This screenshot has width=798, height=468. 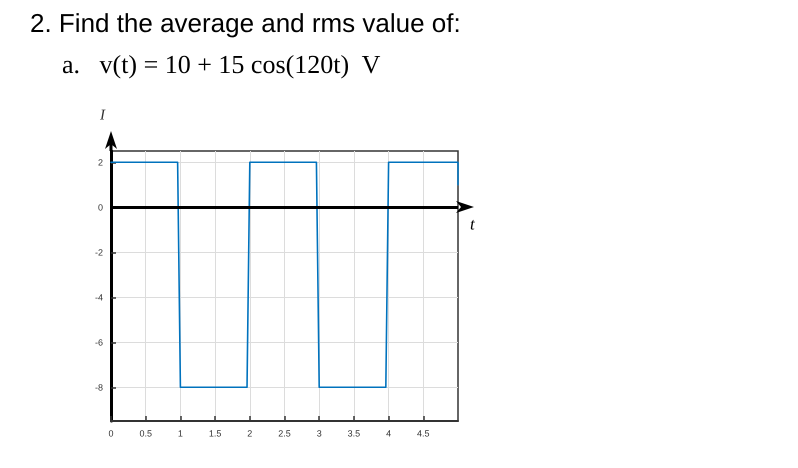 What do you see at coordinates (245, 23) in the screenshot?
I see `chart-title: 2. Find the average and rms value of:` at bounding box center [245, 23].